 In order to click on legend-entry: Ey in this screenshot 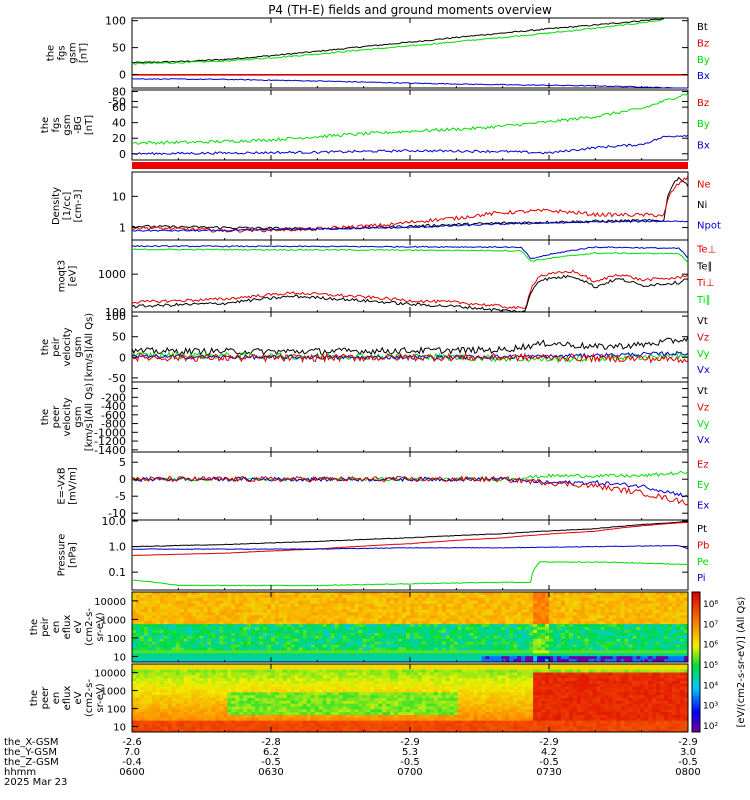, I will do `click(703, 485)`.